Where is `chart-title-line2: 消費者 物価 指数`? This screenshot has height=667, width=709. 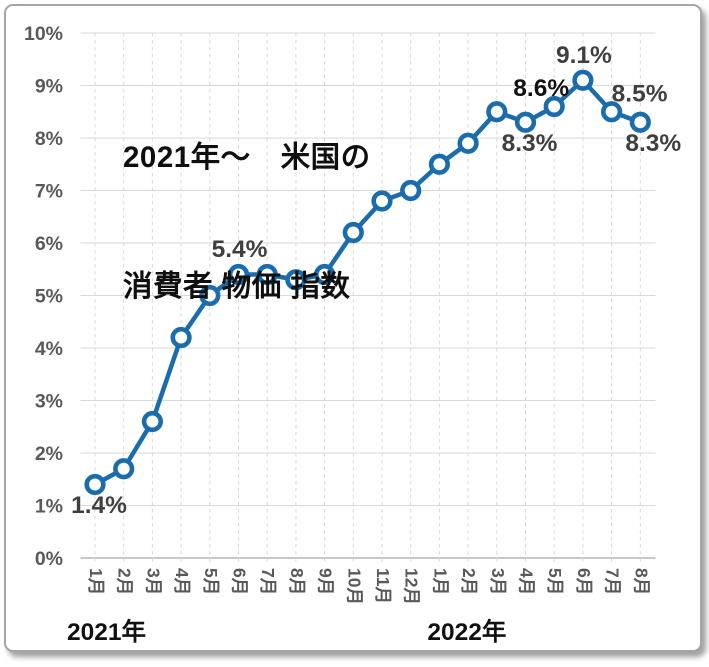 chart-title-line2: 消費者 物価 指数 is located at coordinates (237, 286).